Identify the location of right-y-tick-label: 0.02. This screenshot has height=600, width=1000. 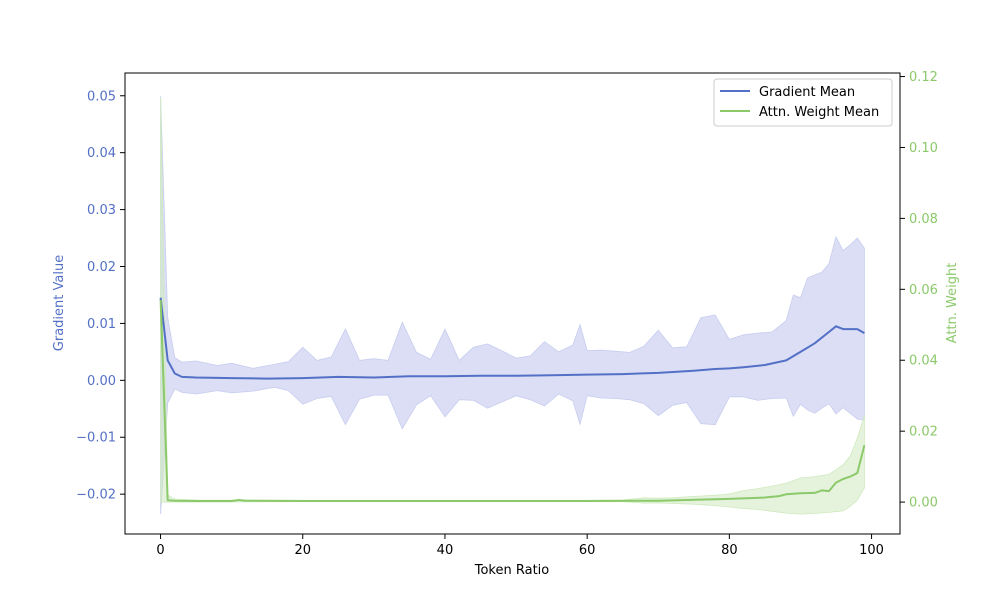
(923, 432).